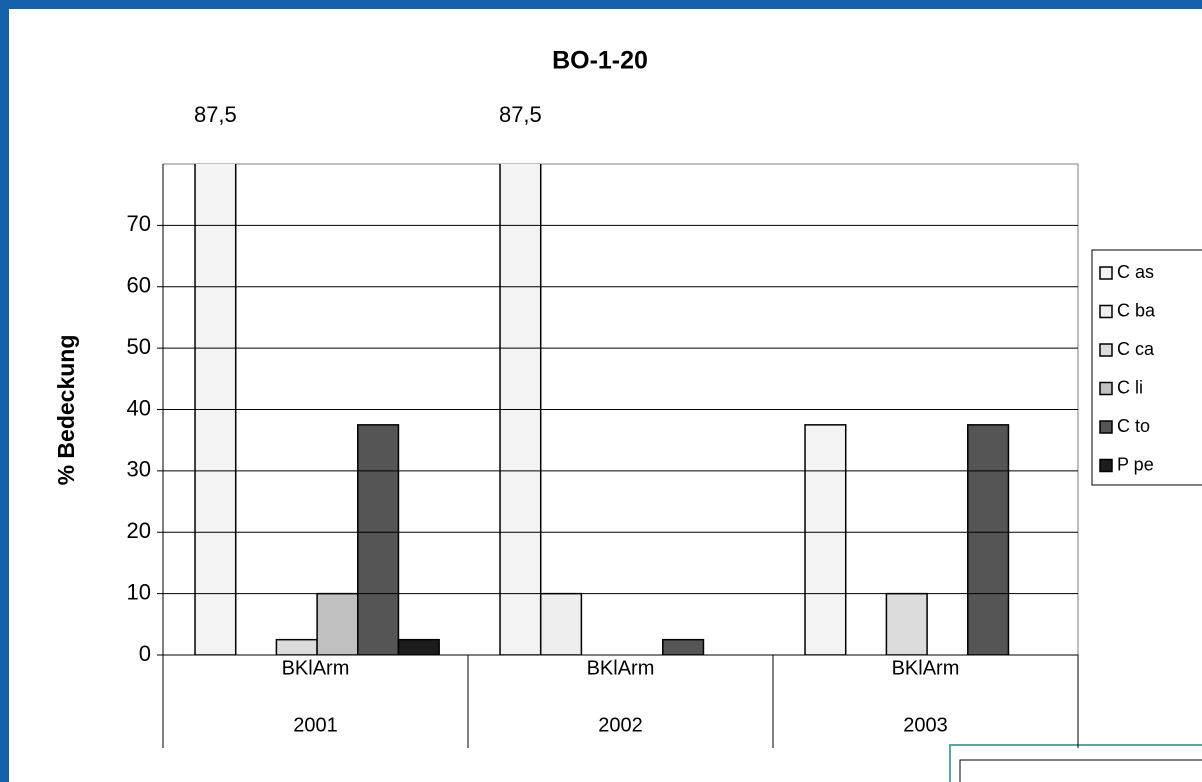 This screenshot has width=1202, height=782. Describe the element at coordinates (1130, 387) in the screenshot. I see `legend-label: C li` at that location.